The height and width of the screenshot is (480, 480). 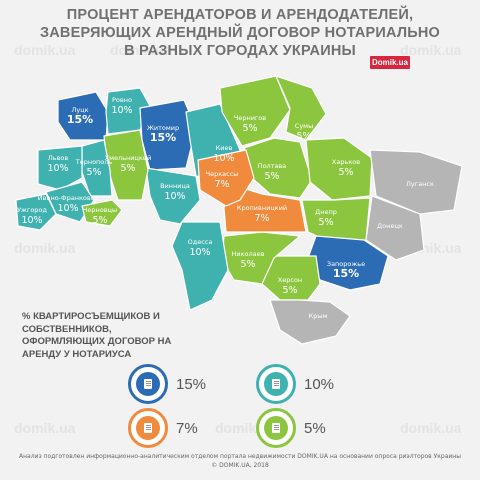 I want to click on legend-value: 7%, so click(x=187, y=428).